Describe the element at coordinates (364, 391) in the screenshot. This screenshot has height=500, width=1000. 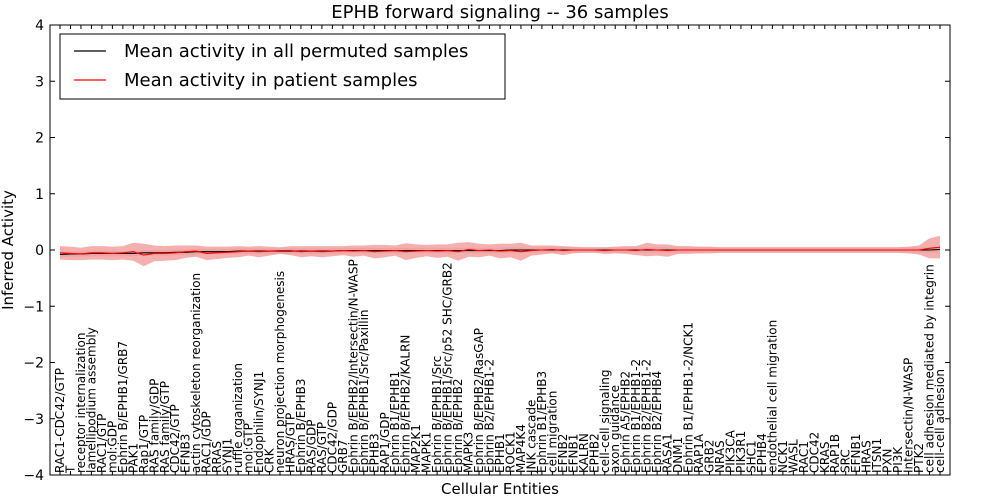
I see `x-tick-label: Ephrin B/EPHB1/Src/Paxillin` at that location.